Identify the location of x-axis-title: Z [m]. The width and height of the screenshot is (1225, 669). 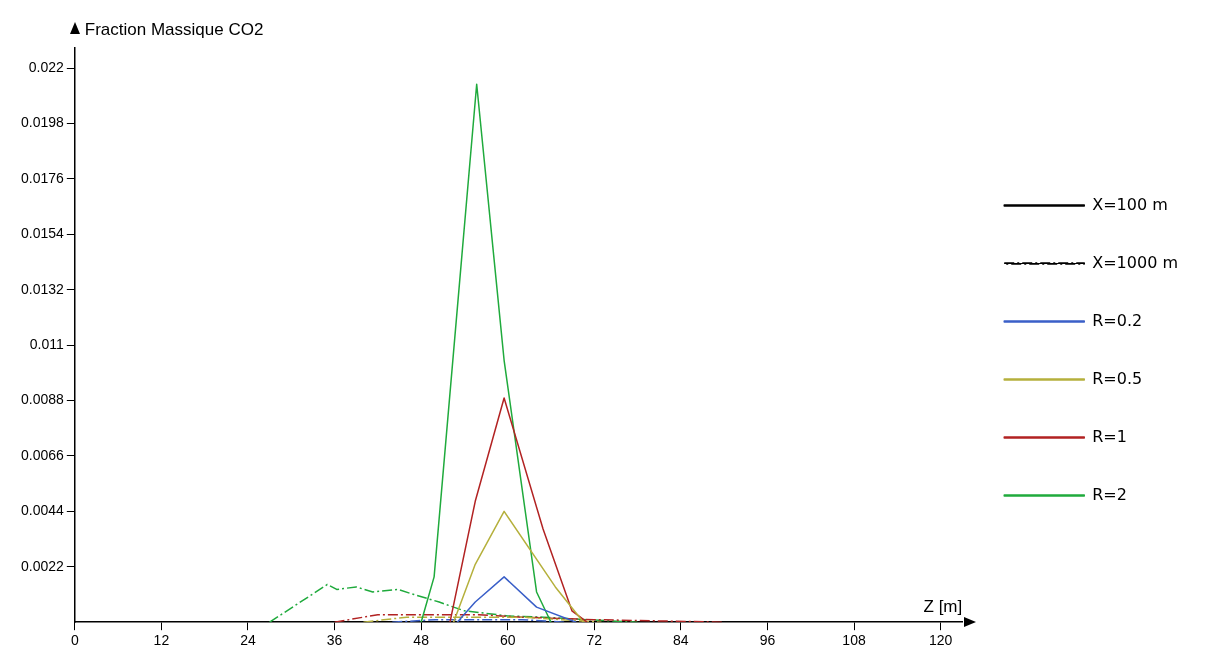
(943, 607).